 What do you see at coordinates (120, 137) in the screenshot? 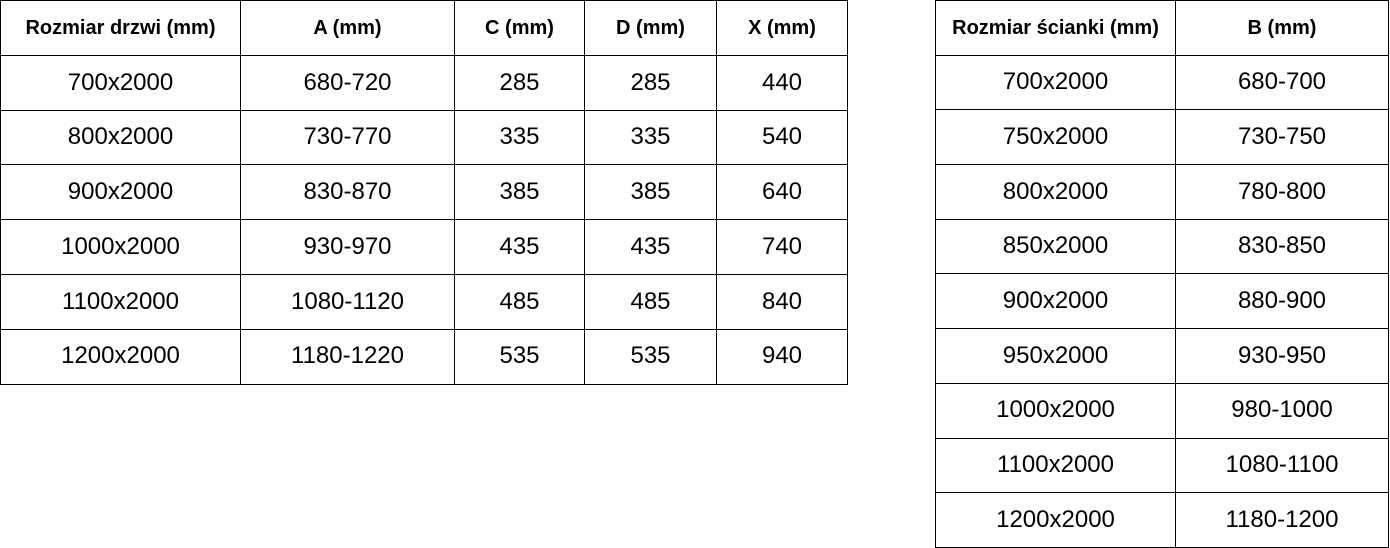
I see `cell-door-size: 800x2000` at bounding box center [120, 137].